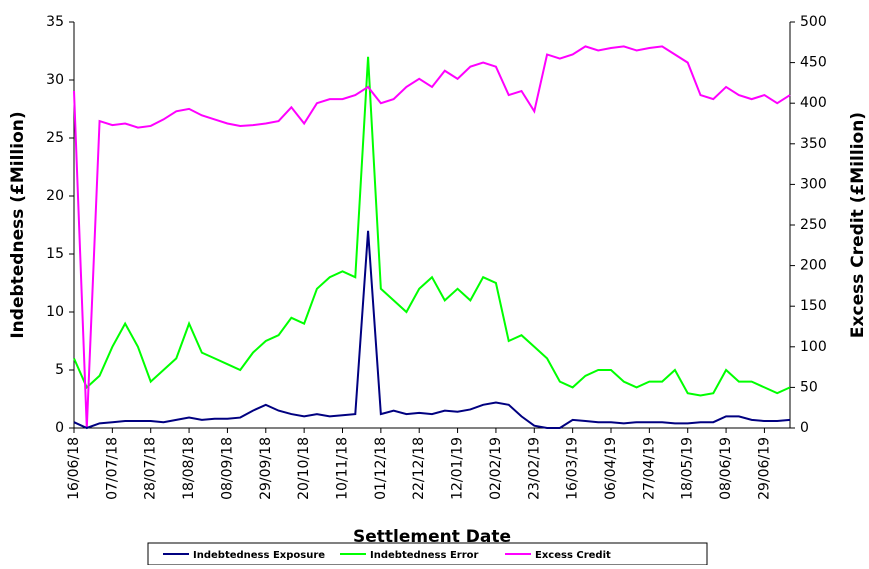  Describe the element at coordinates (804, 428) in the screenshot. I see `y2-tick-label: 0` at that location.